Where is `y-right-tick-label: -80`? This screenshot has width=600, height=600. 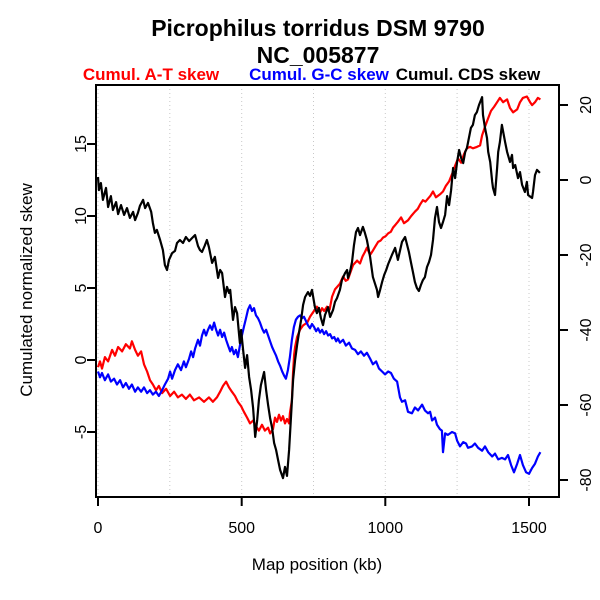
y-right-tick-label: -80 is located at coordinates (586, 479).